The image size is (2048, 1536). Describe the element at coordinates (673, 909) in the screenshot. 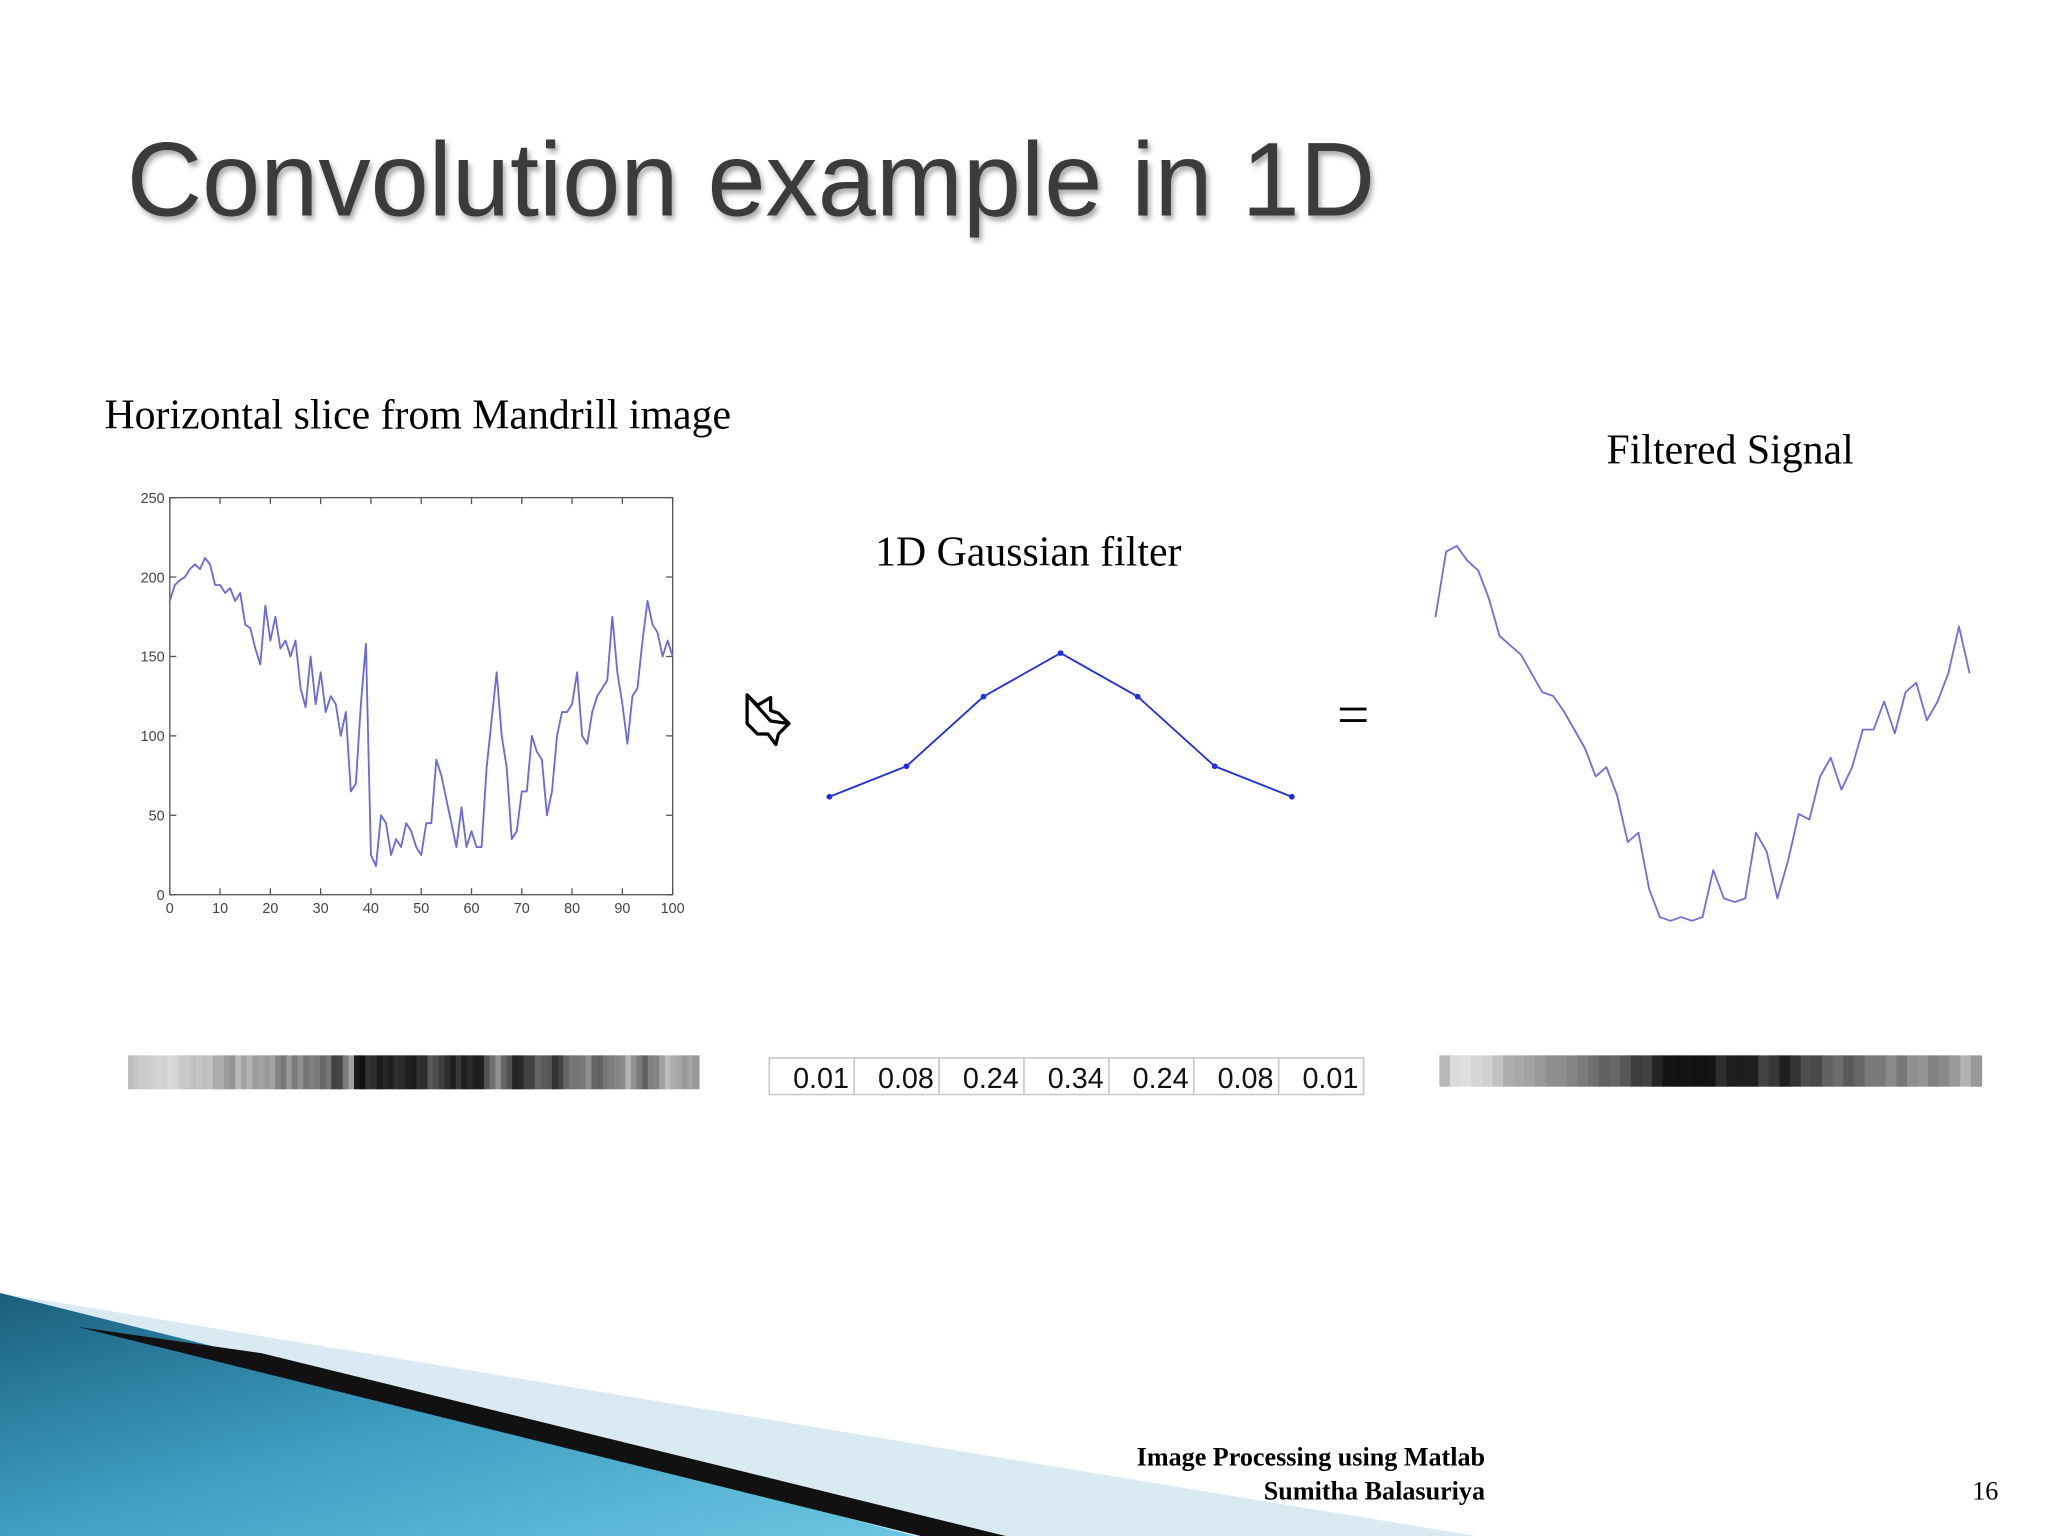

I see `x-tick-label: 100` at that location.